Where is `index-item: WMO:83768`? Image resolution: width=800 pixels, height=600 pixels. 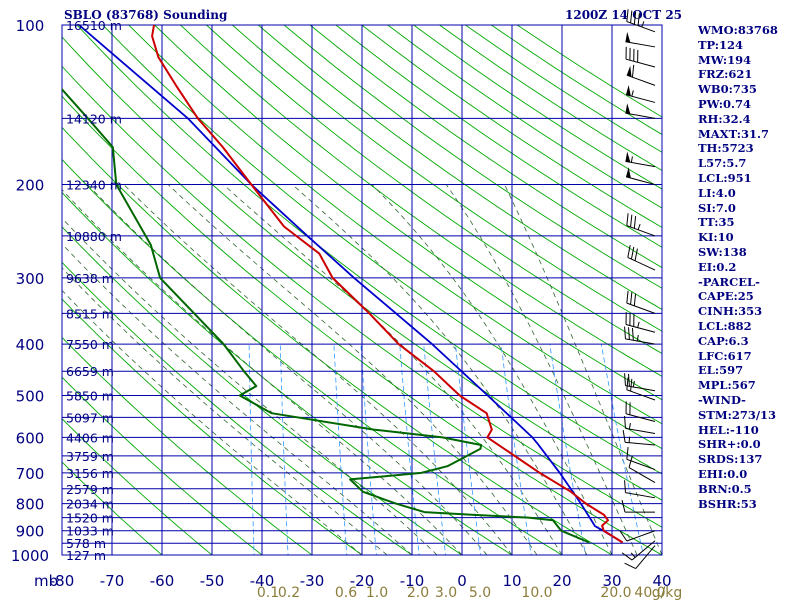
index-item: WMO:83768 is located at coordinates (738, 30).